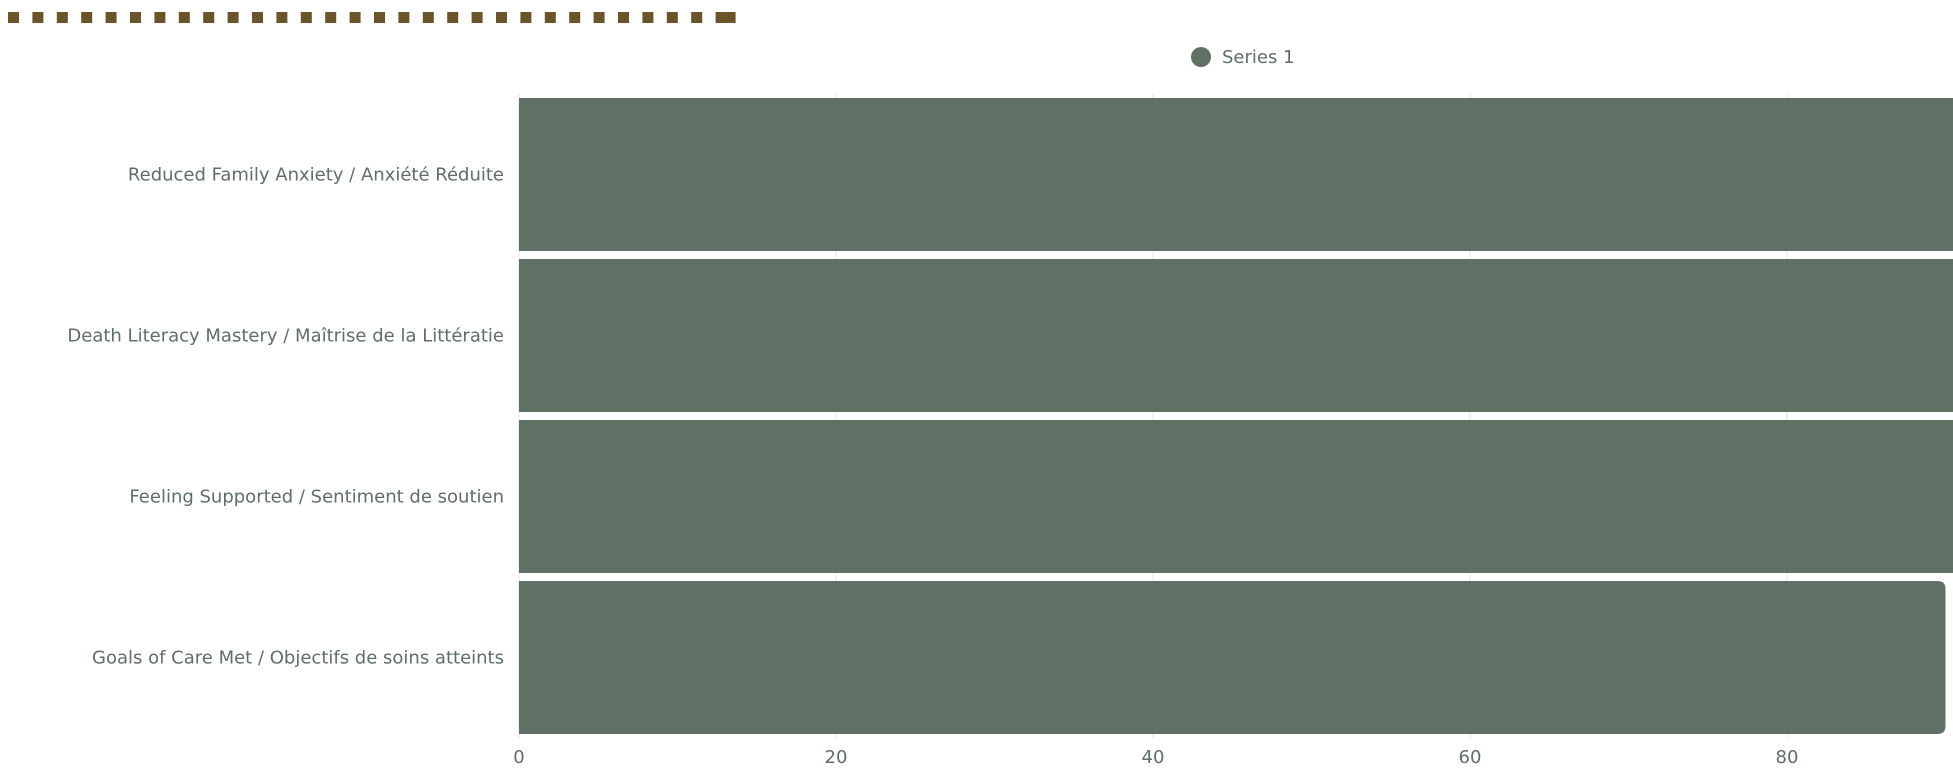  Describe the element at coordinates (1787, 757) in the screenshot. I see `x-tick-label: 80` at that location.